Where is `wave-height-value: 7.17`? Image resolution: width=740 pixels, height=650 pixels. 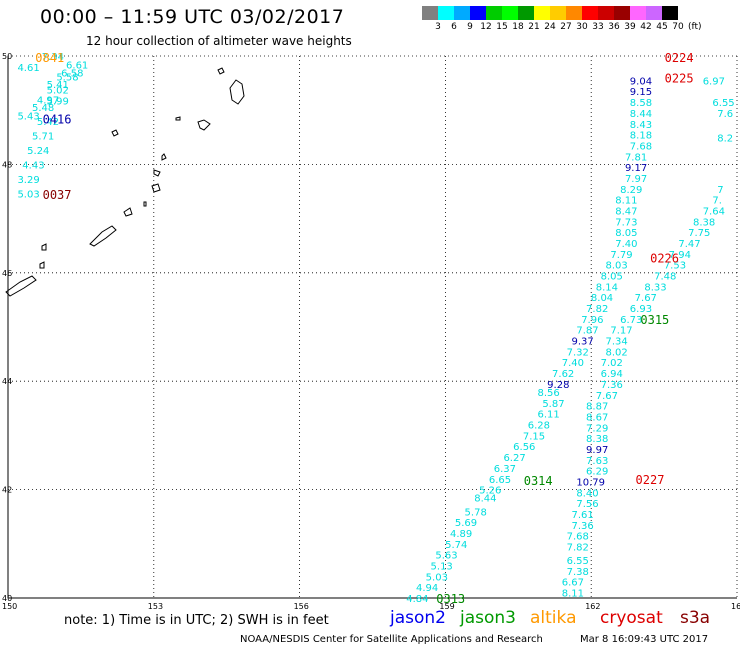
wave-height-value: 7.17 is located at coordinates (621, 331).